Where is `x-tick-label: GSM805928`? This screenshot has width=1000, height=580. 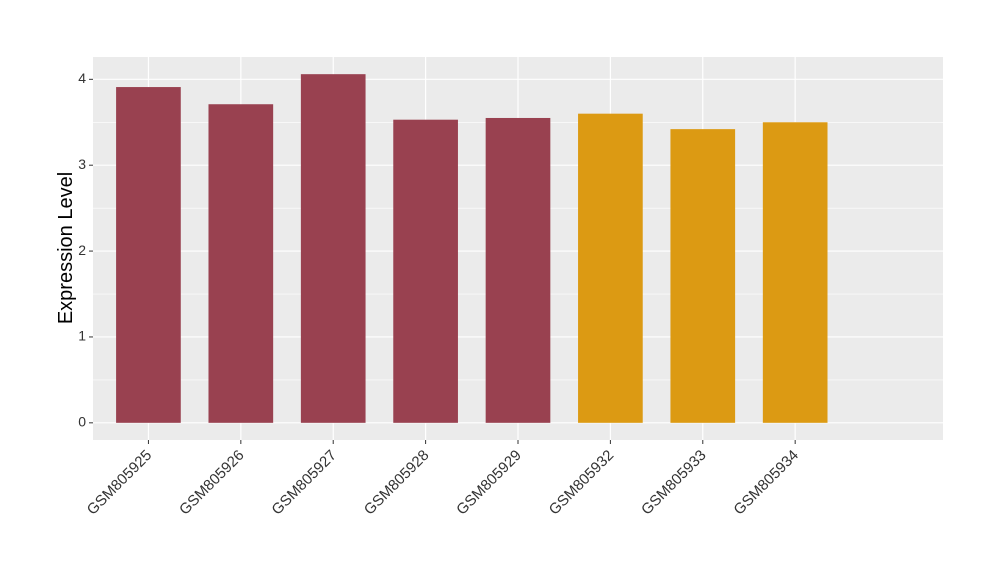 x-tick-label: GSM805928 is located at coordinates (397, 483).